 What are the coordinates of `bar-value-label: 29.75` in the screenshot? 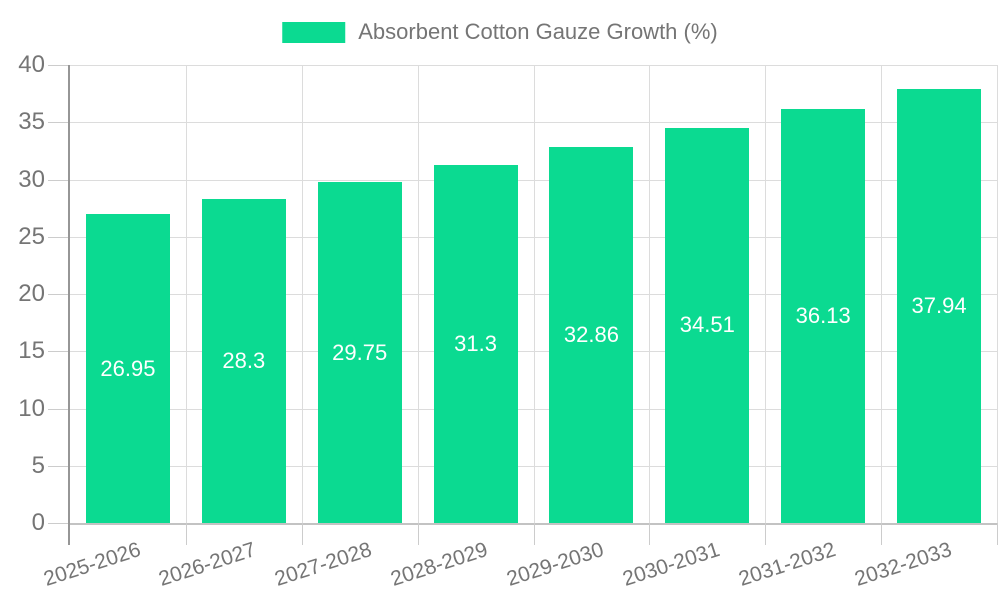 It's located at (360, 352).